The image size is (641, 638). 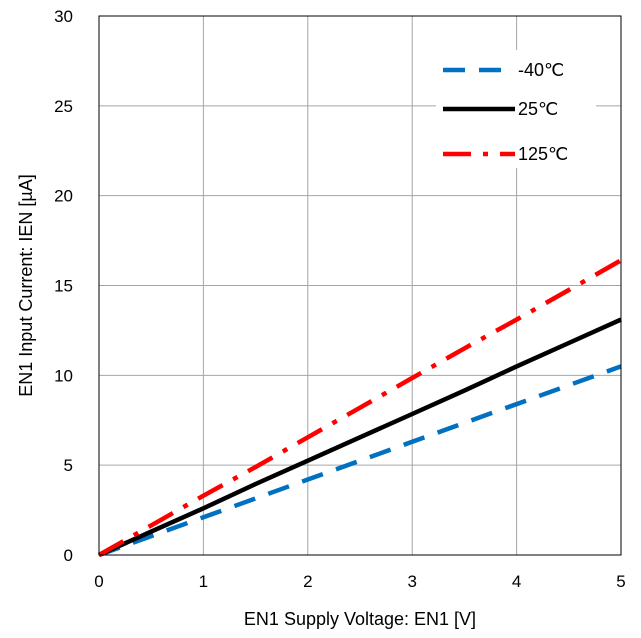 I want to click on legend: -40℃ 25℃ 125℃, so click(x=516, y=109).